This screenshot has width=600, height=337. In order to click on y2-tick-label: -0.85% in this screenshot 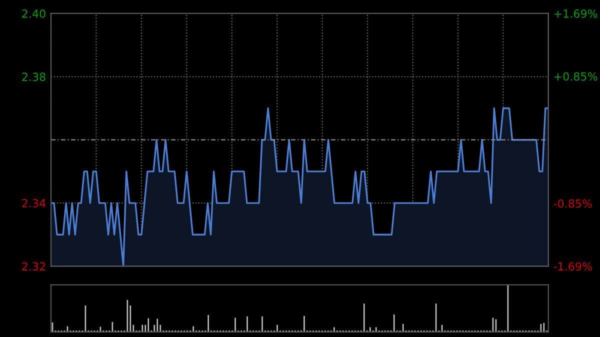, I will do `click(573, 203)`.